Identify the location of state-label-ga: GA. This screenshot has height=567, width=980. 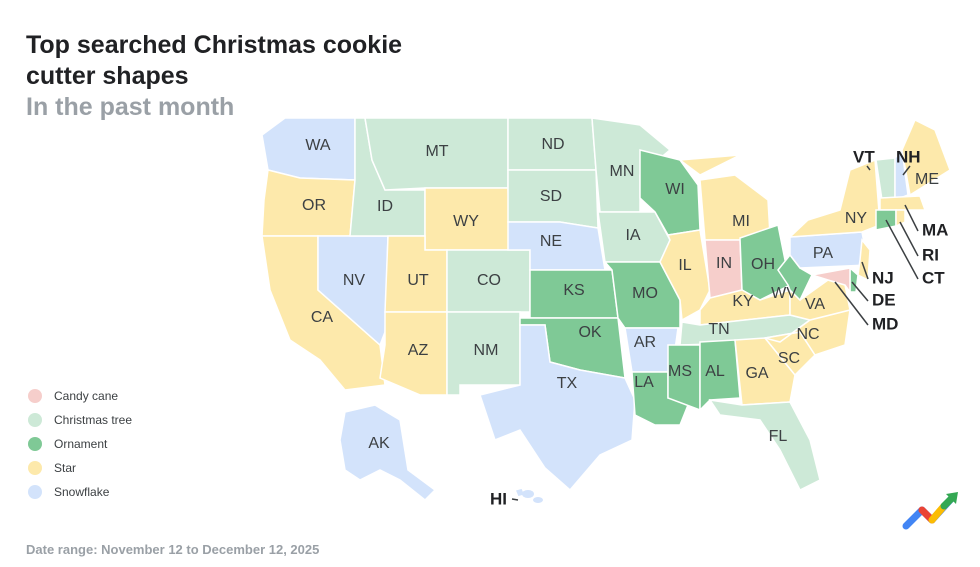
(756, 373).